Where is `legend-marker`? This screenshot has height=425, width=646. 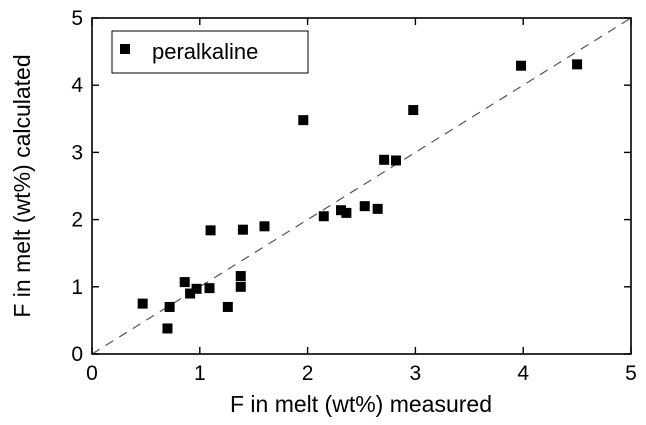
legend-marker is located at coordinates (125, 49).